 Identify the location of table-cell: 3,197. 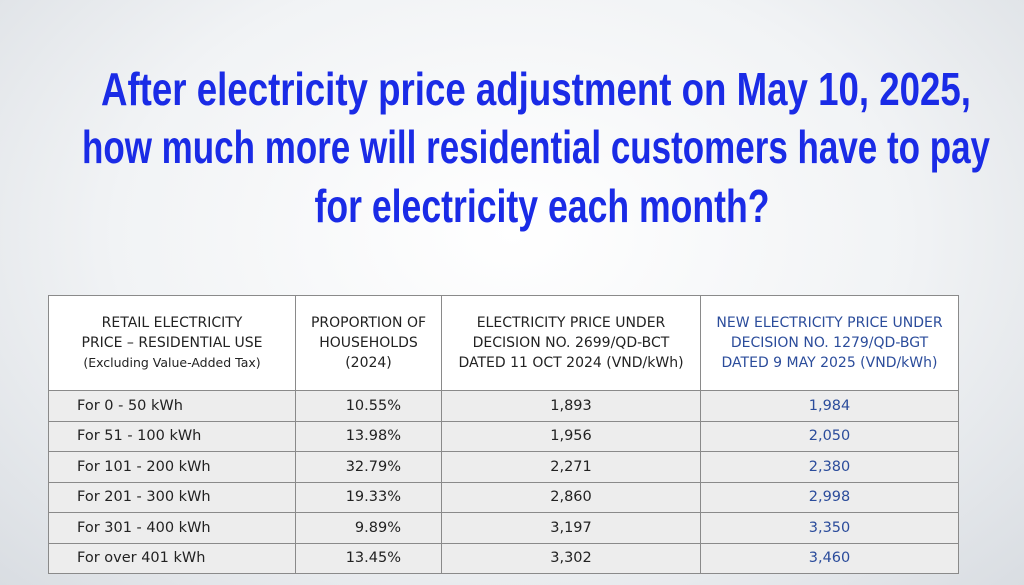
(571, 528).